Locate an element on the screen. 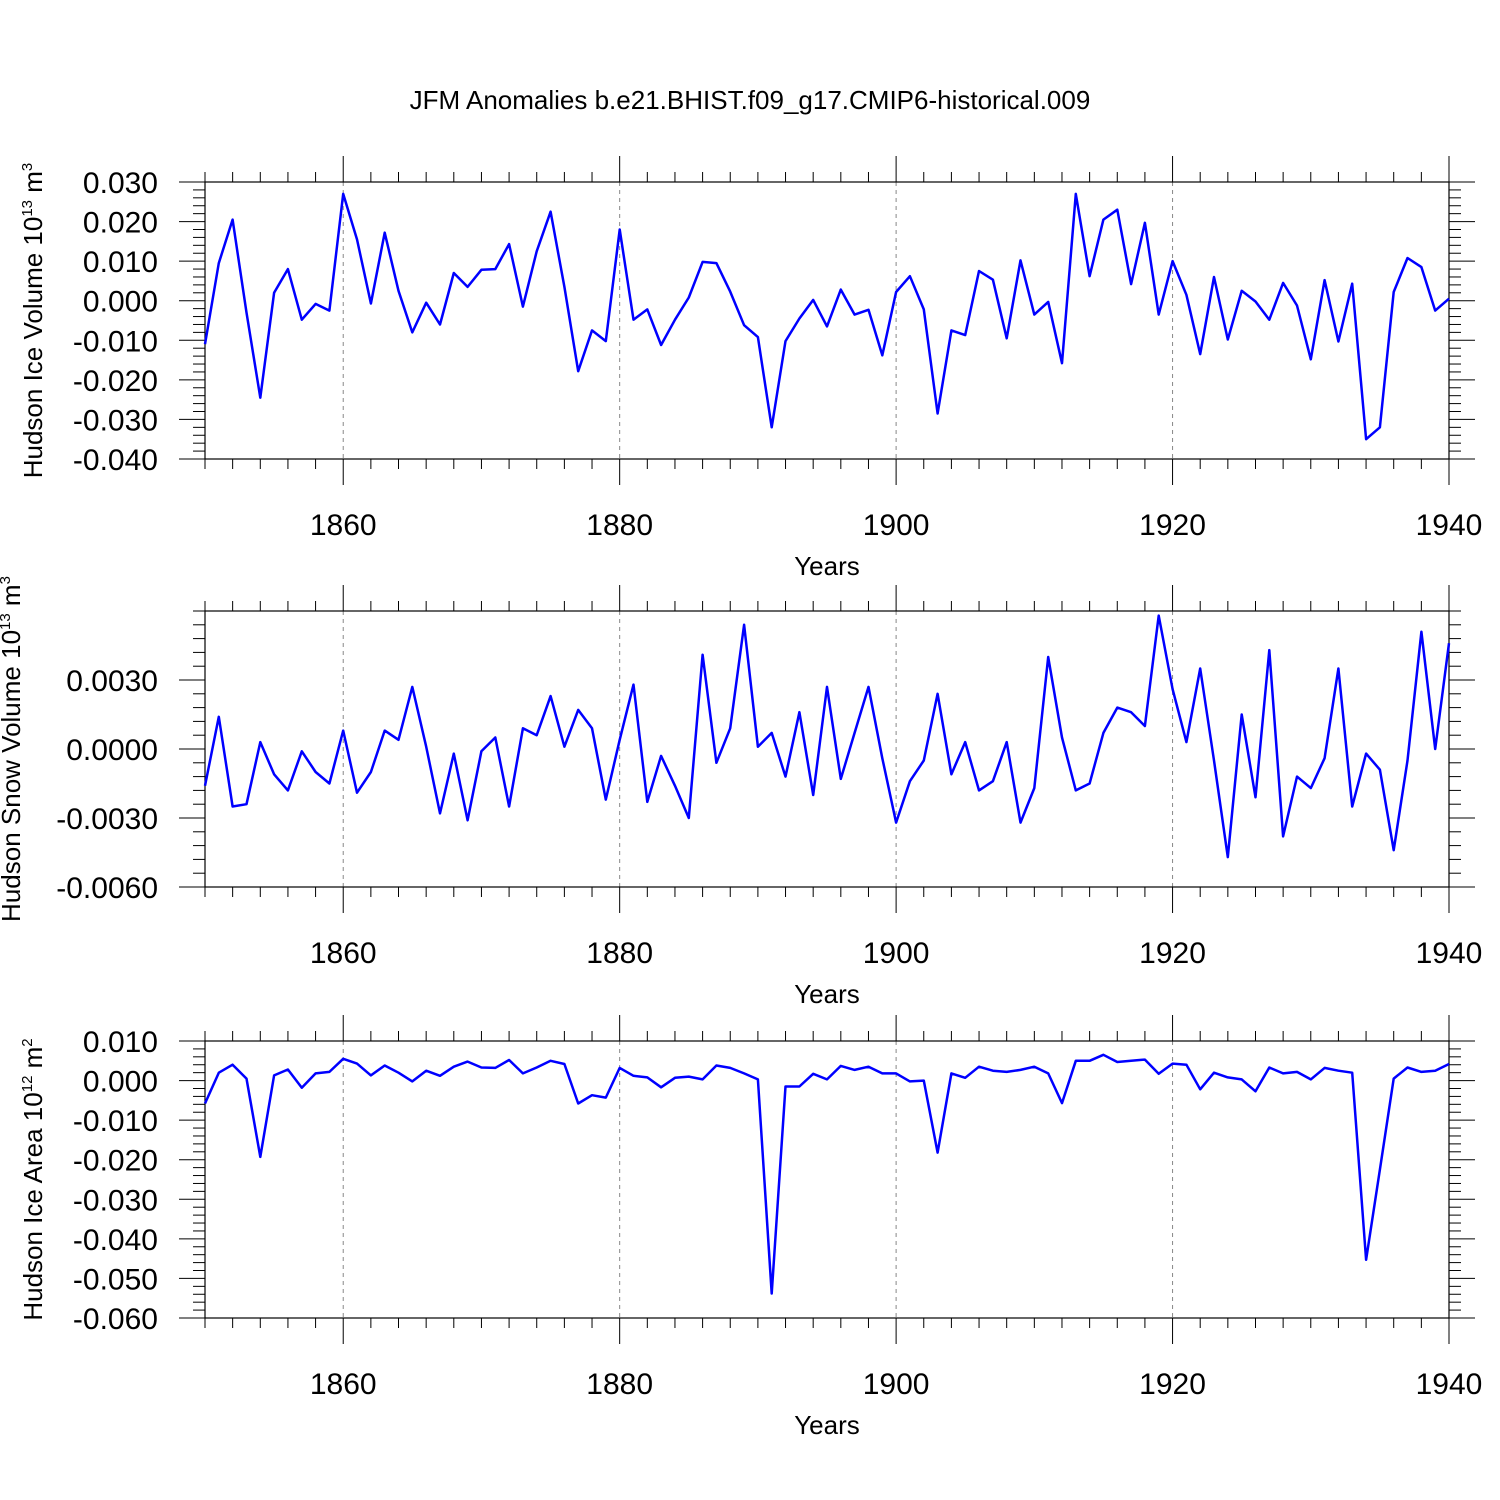 This screenshot has width=1500, height=1500. y-axis-label-exponent: 12 is located at coordinates (27, 1084).